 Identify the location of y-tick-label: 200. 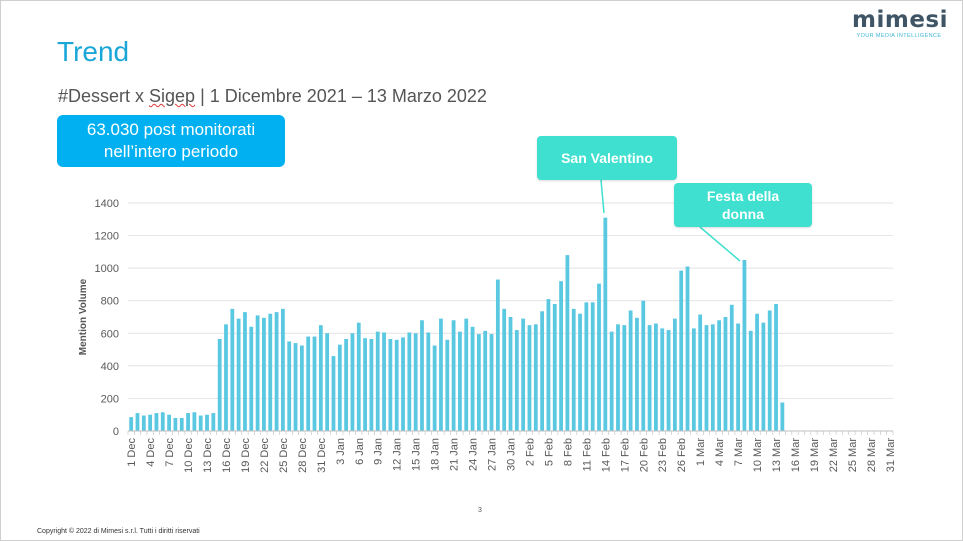
(110, 399).